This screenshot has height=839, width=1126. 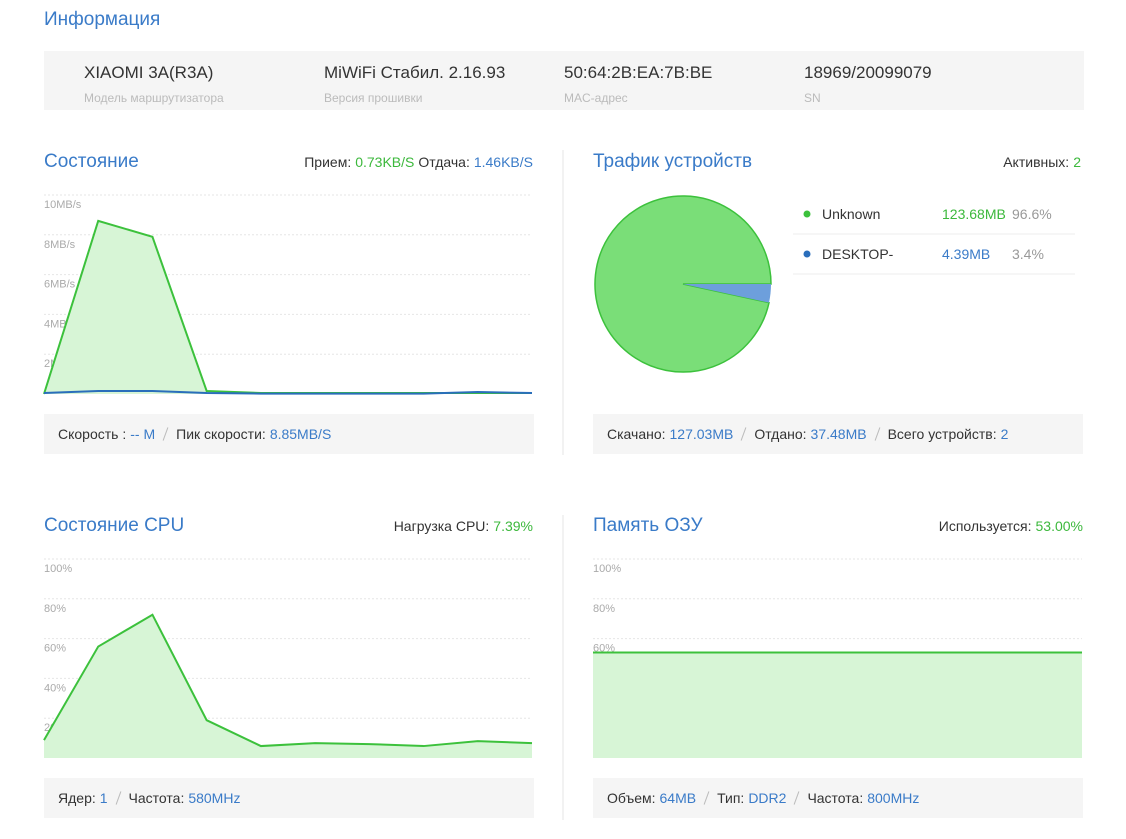 I want to click on y-tick-label: 10MB/s, so click(x=63, y=205).